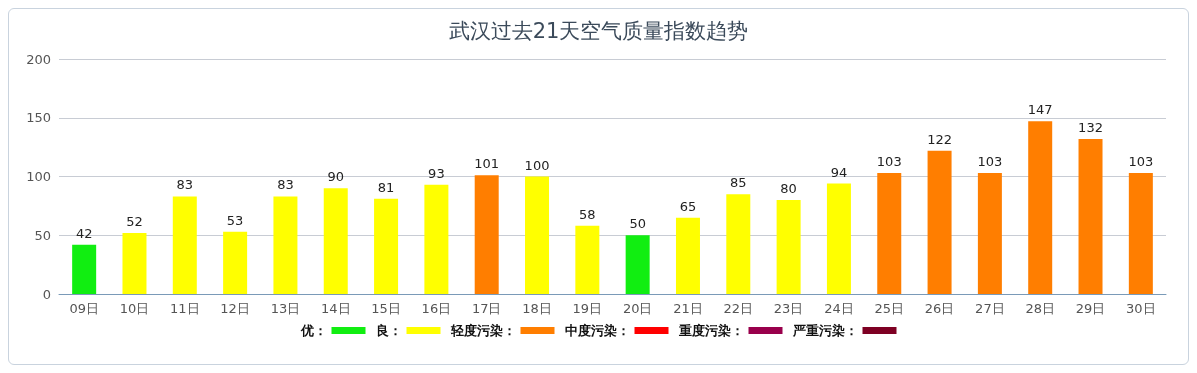 The width and height of the screenshot is (1197, 373). I want to click on data-label: 81, so click(386, 187).